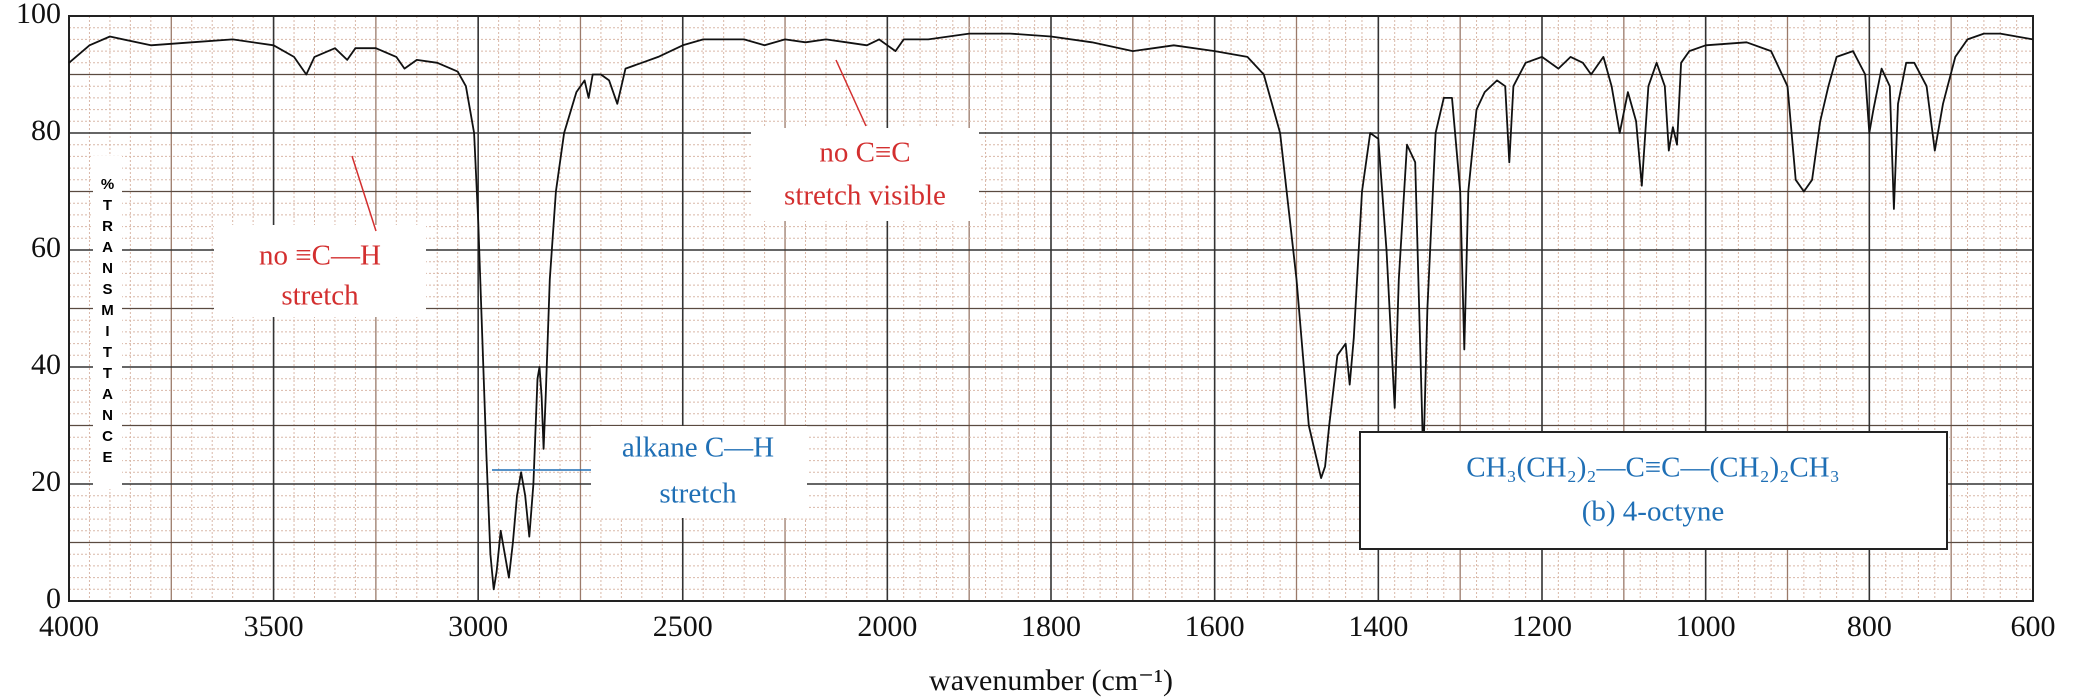  Describe the element at coordinates (1215, 626) in the screenshot. I see `x-tick-label: 1600` at that location.